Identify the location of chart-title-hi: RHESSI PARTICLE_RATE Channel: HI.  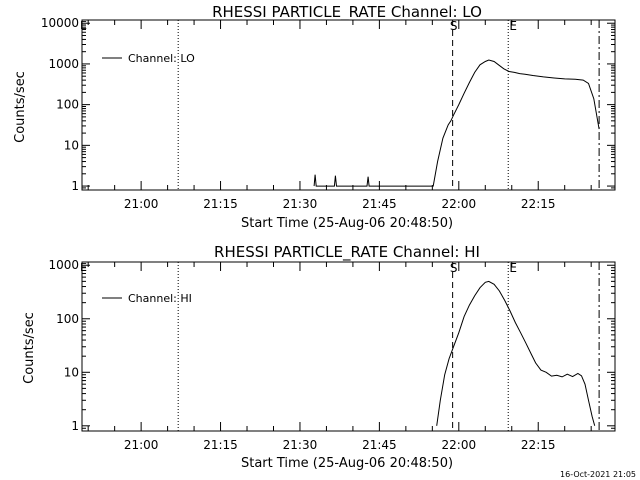
(347, 252).